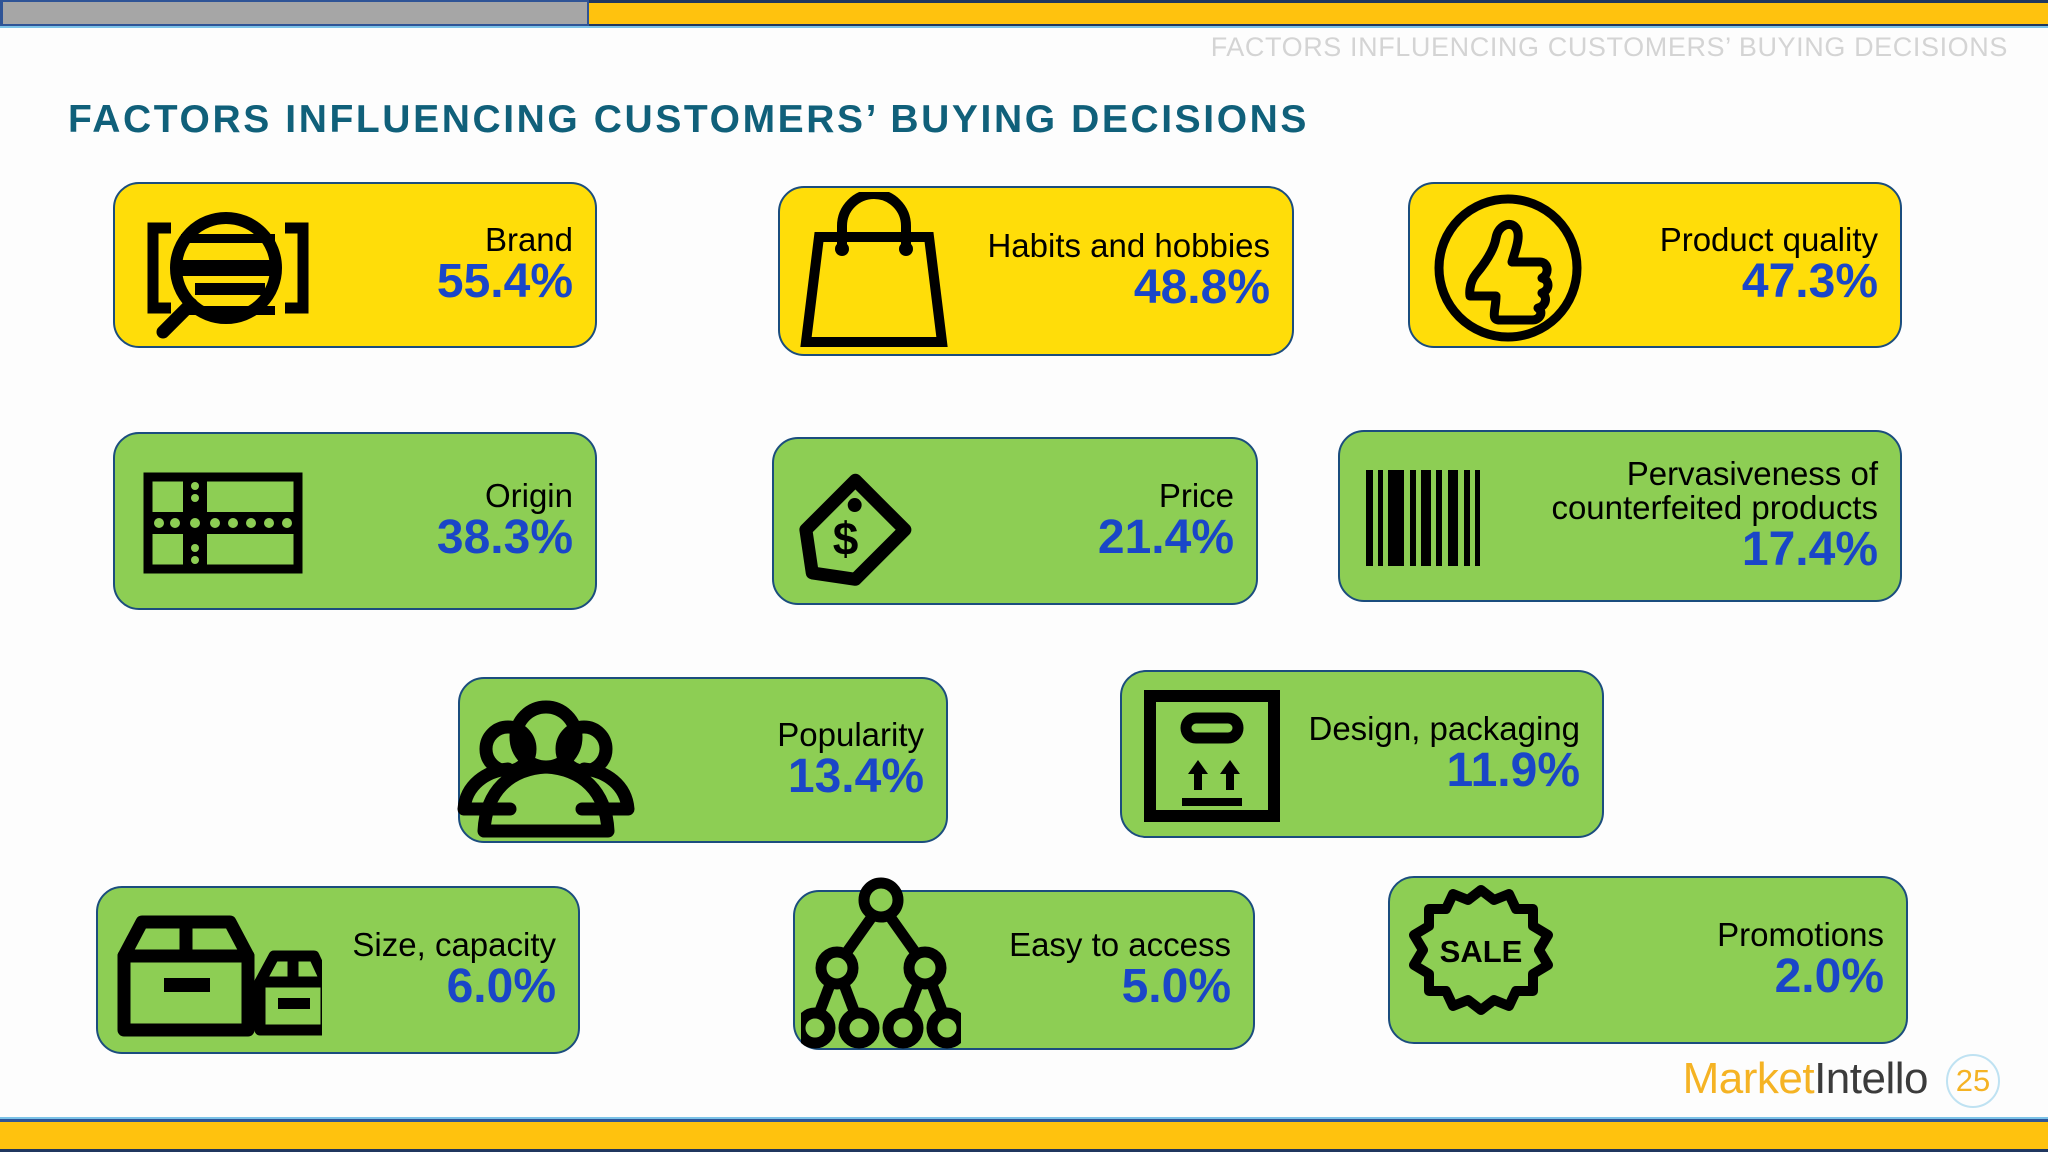 This screenshot has height=1152, width=2048. What do you see at coordinates (1015, 521) in the screenshot?
I see `factor-card-price: $ Price 21.4%` at bounding box center [1015, 521].